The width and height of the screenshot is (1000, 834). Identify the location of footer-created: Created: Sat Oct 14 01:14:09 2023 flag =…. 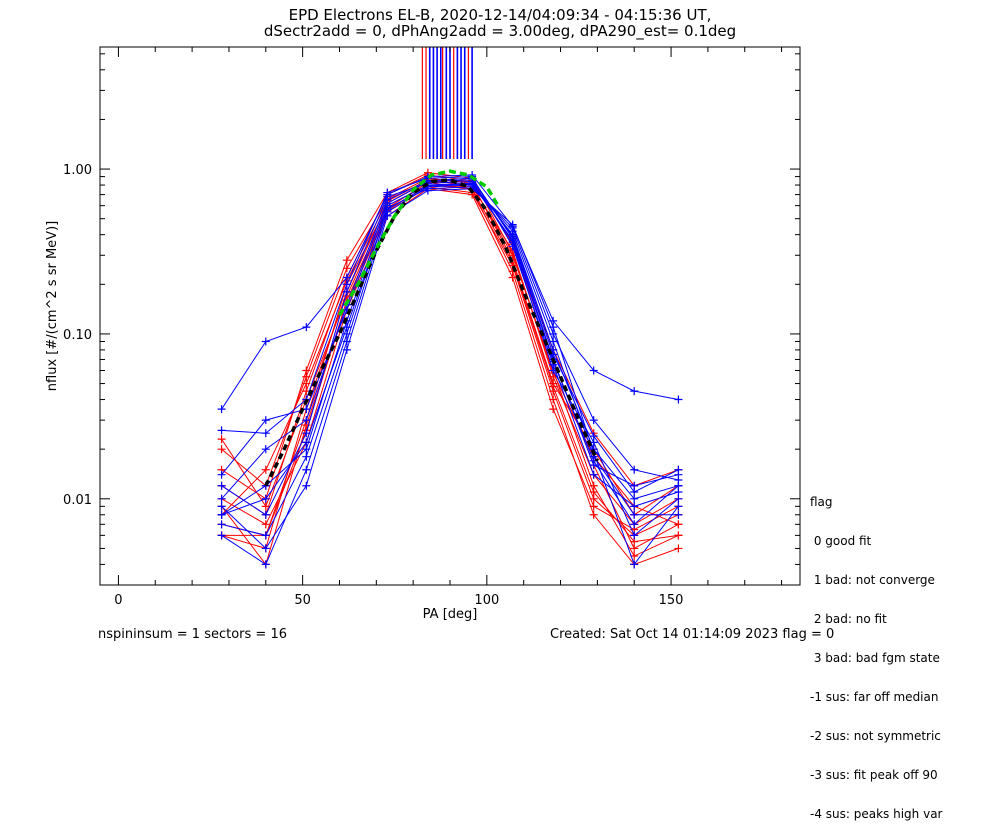
(692, 634).